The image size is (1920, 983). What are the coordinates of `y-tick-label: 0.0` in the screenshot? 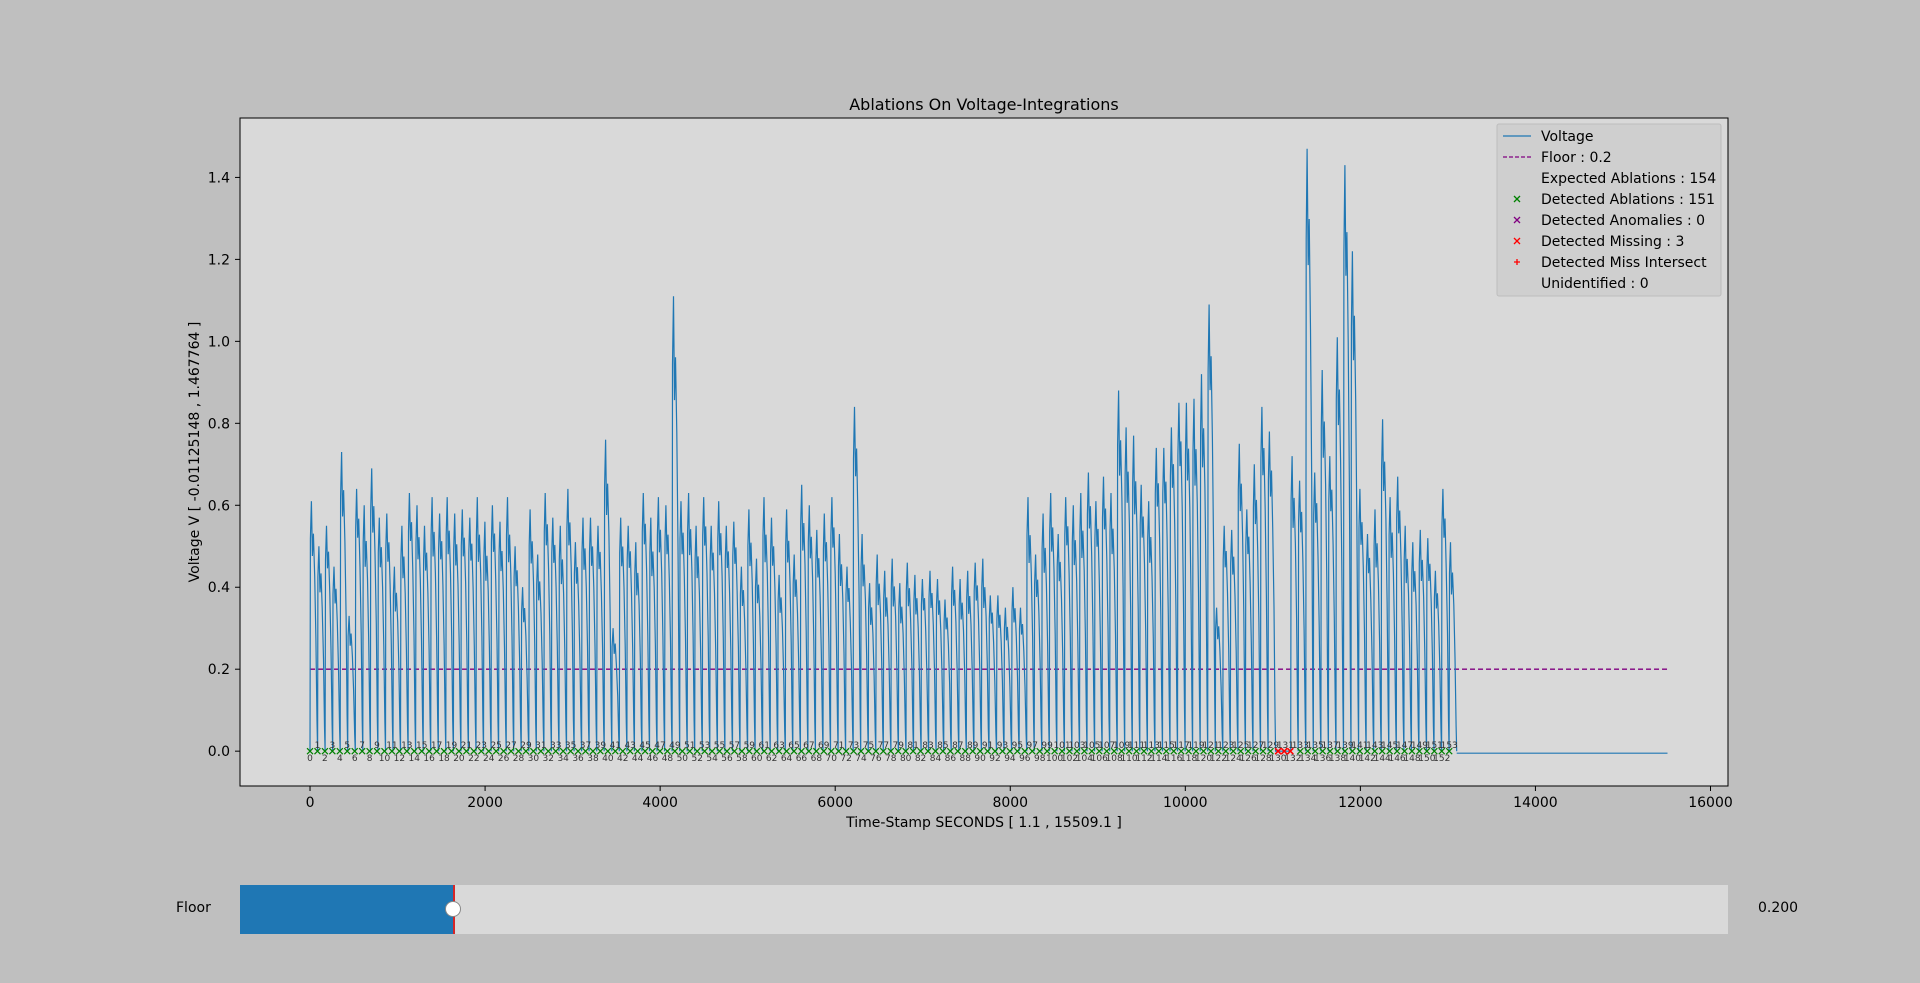 It's located at (219, 752).